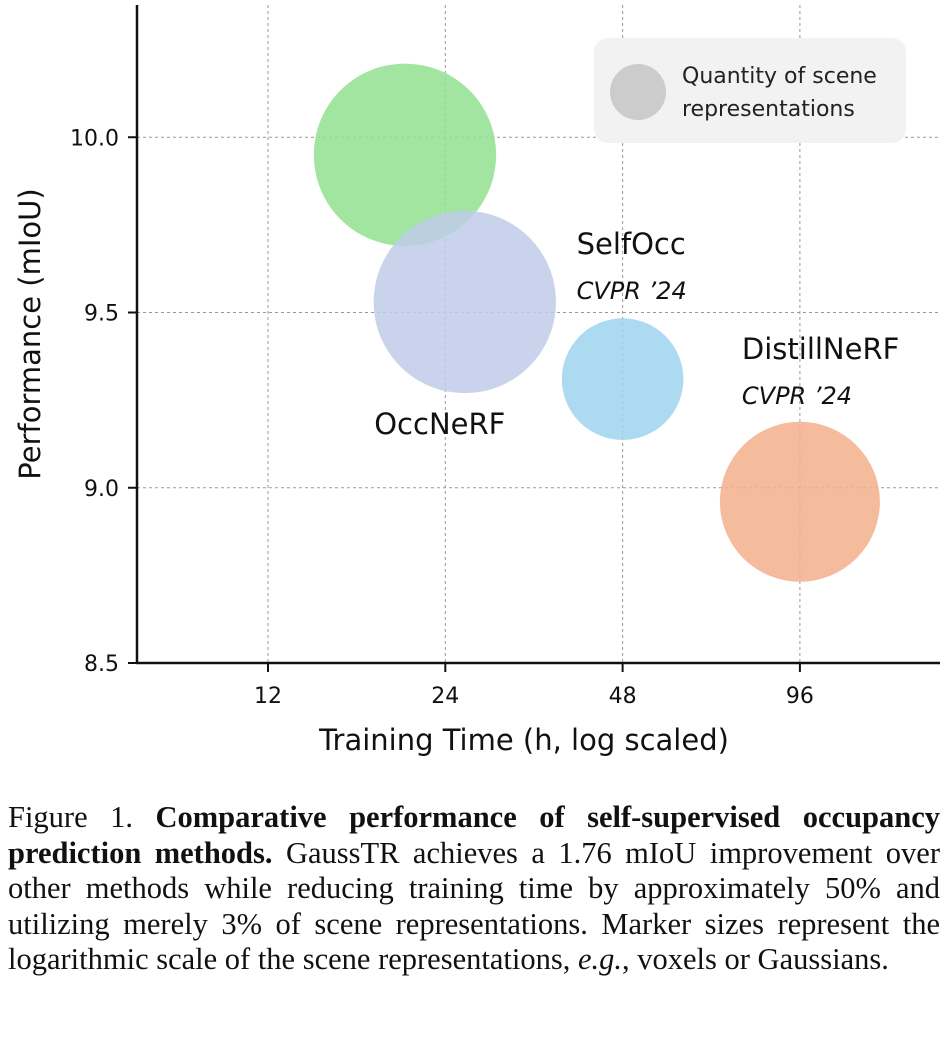 Image resolution: width=948 pixels, height=1063 pixels. I want to click on legend-label-line1: Quantity of scene, so click(779, 76).